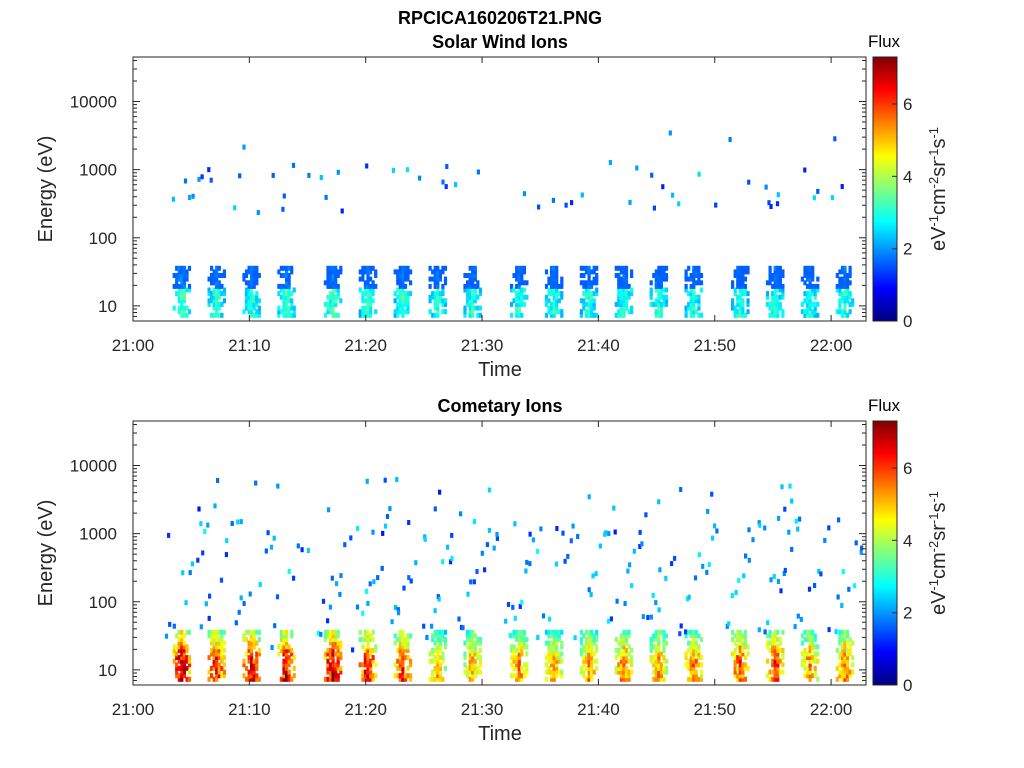  I want to click on colorbar-label: eV-1cm-2sr-1s-1, so click(938, 189).